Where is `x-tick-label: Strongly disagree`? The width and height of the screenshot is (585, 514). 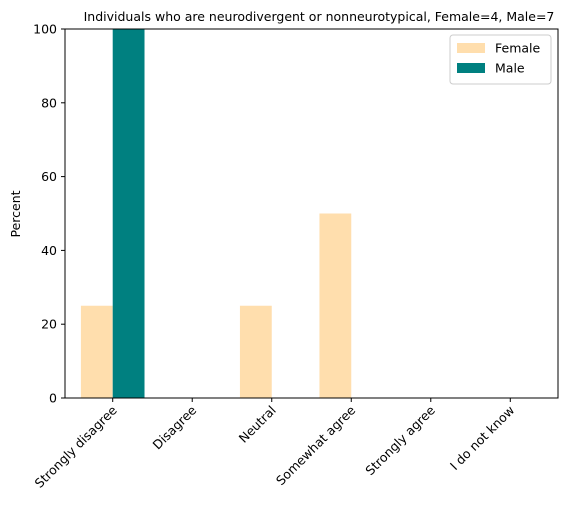
x-tick-label: Strongly disagree is located at coordinates (76, 446).